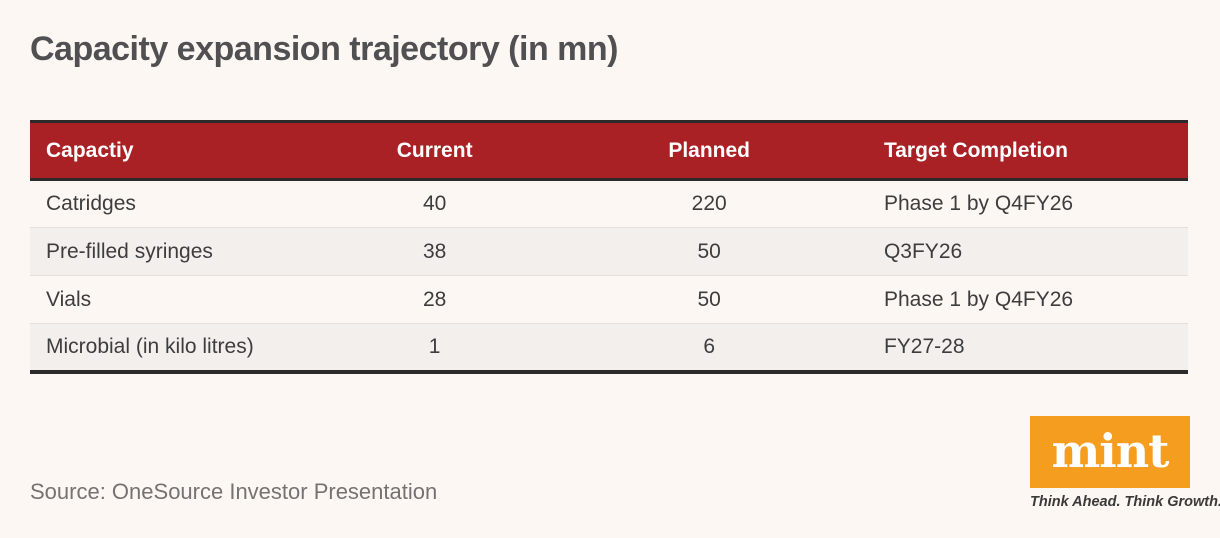 The image size is (1220, 538). Describe the element at coordinates (709, 346) in the screenshot. I see `cell-planned: 6` at that location.